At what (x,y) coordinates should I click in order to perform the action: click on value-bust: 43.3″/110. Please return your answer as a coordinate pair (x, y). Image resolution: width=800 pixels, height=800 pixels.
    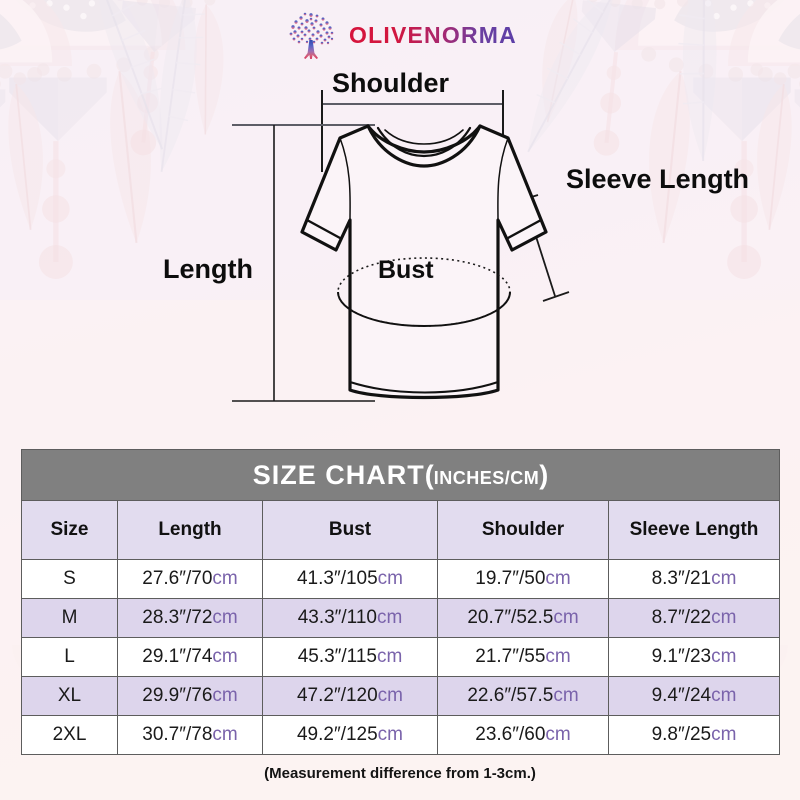
    Looking at the image, I should click on (337, 617).